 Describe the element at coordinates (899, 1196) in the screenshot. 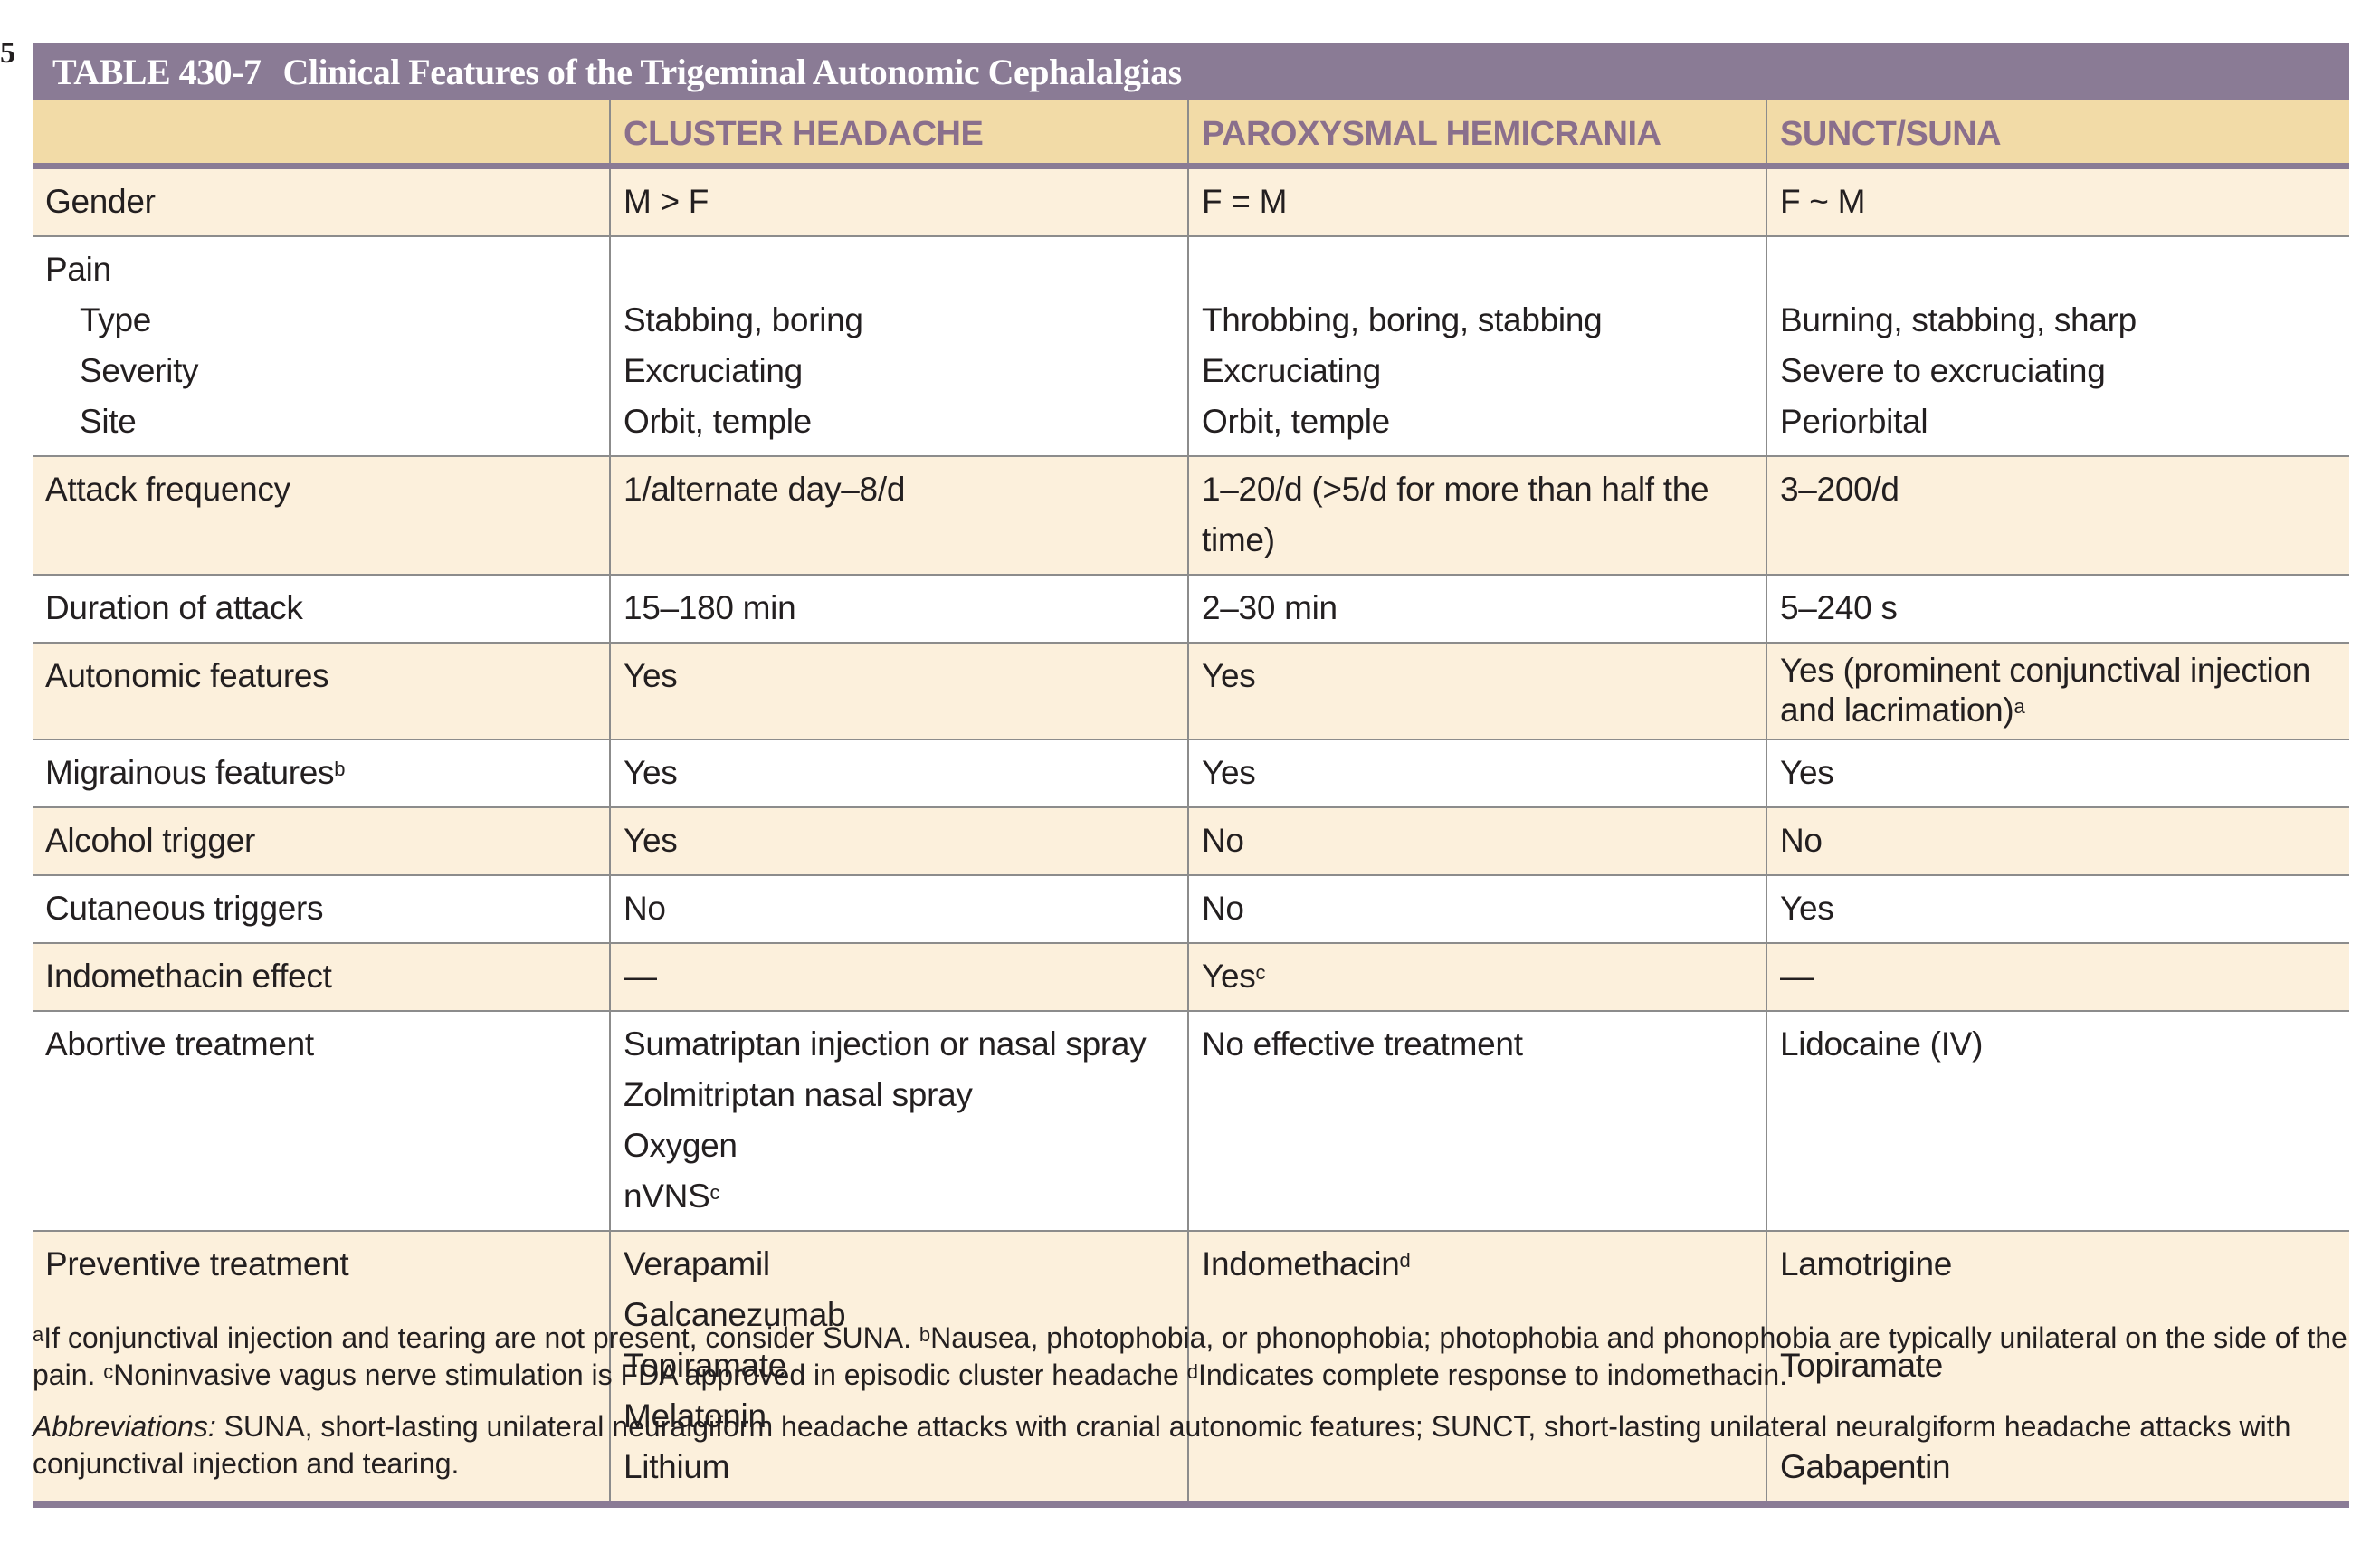

I see `treatment-item: nVNSc` at that location.